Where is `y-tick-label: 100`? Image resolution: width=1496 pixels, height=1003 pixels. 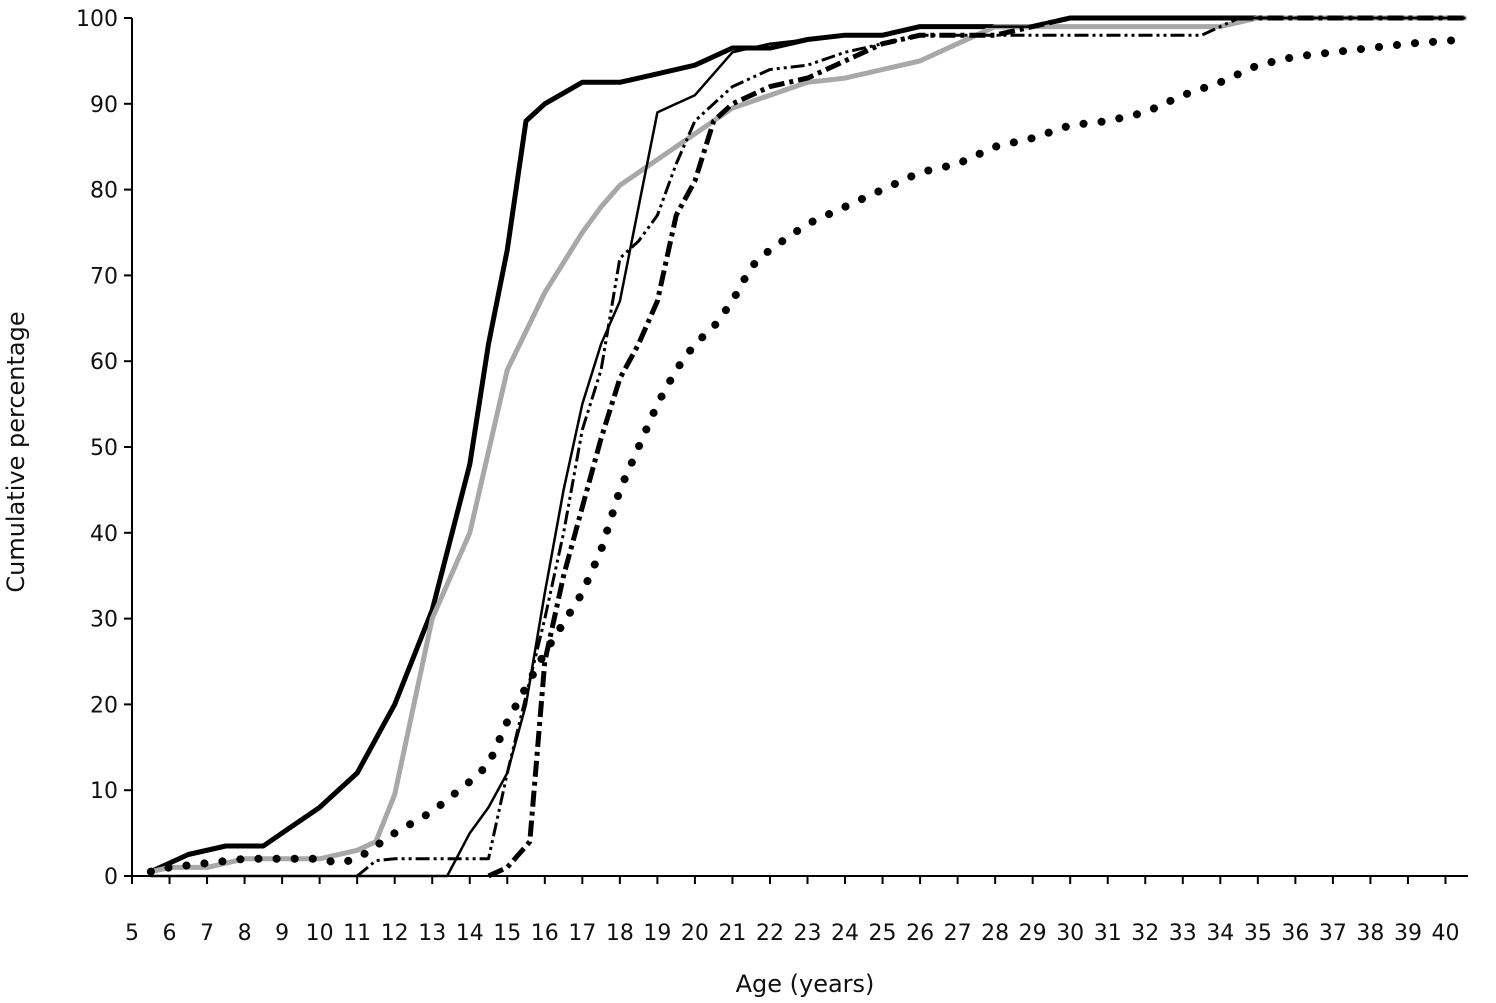
y-tick-label: 100 is located at coordinates (97, 19).